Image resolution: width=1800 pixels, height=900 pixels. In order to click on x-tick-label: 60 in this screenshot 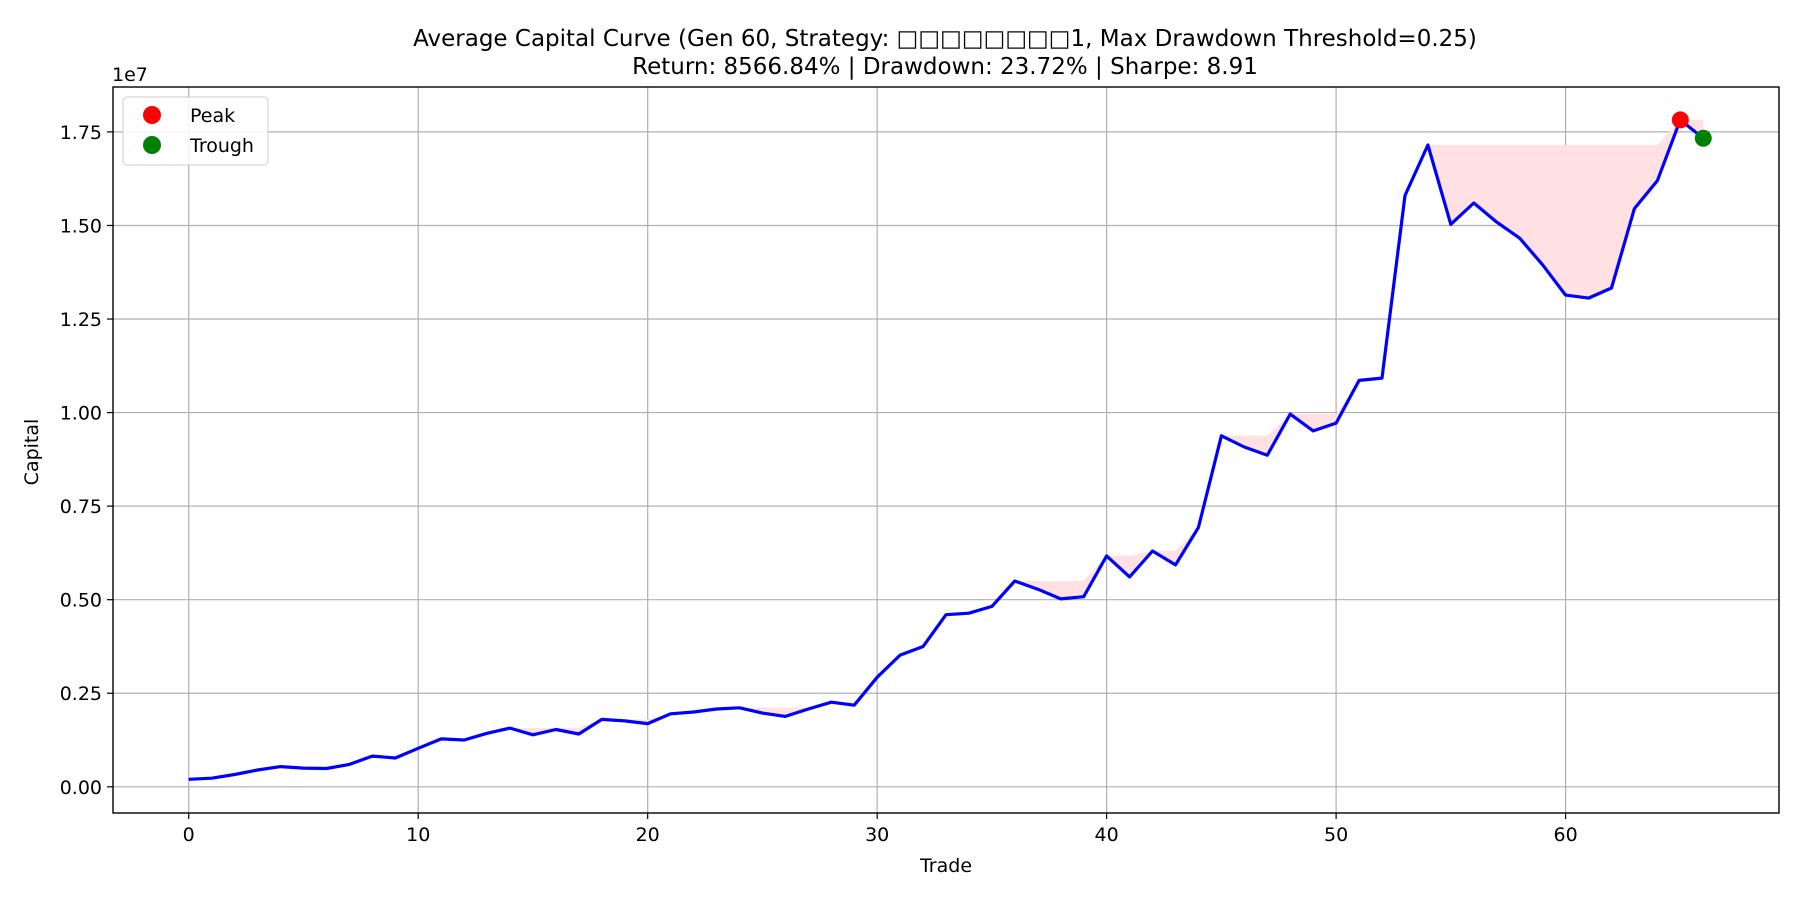, I will do `click(1565, 835)`.